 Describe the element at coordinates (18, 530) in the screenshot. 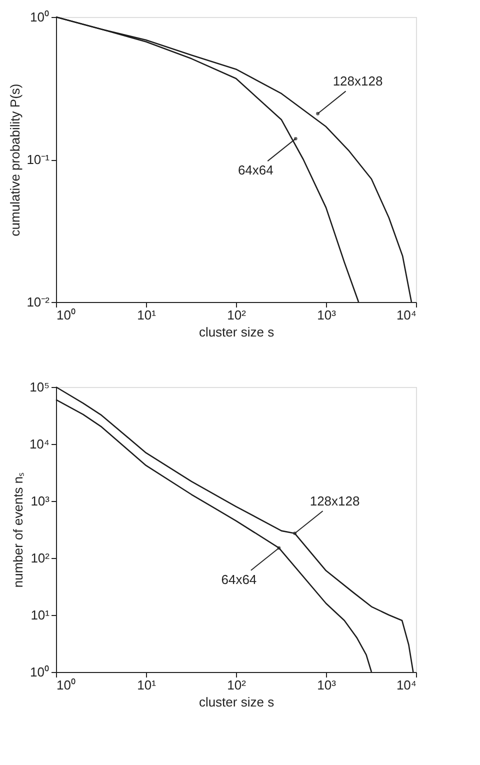

I see `y-axis-title: number of events nₛ` at that location.